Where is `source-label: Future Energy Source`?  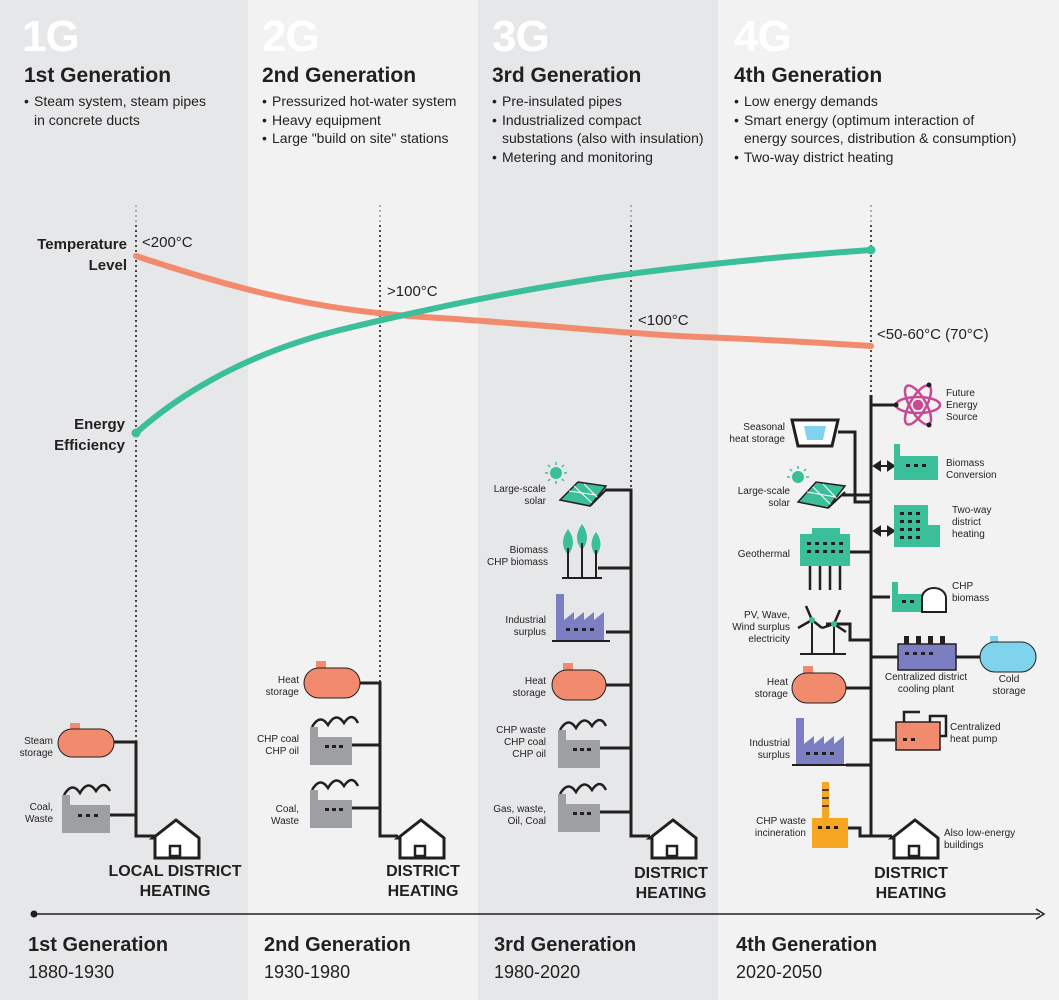
source-label: Future Energy Source is located at coordinates (962, 405).